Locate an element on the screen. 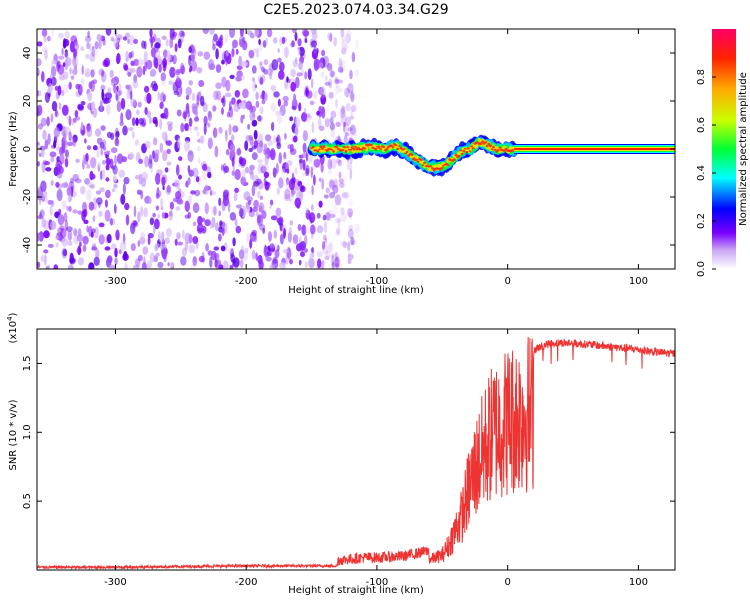 The image size is (750, 600). snr-y-multiplier-base: (x10 is located at coordinates (13, 332).